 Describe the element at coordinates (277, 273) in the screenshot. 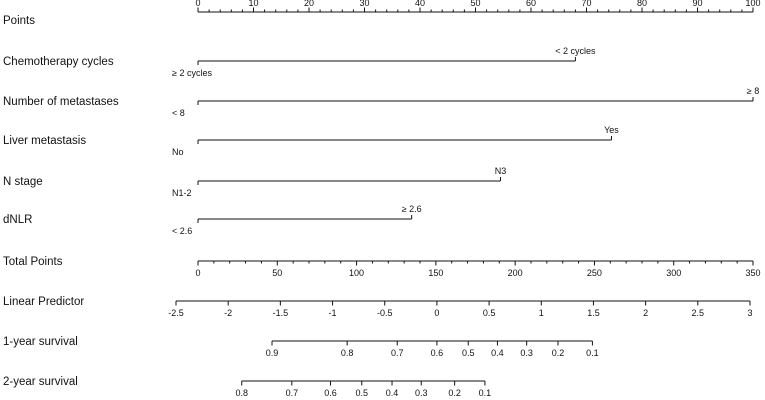

I see `total-points-tick-label: 50` at that location.